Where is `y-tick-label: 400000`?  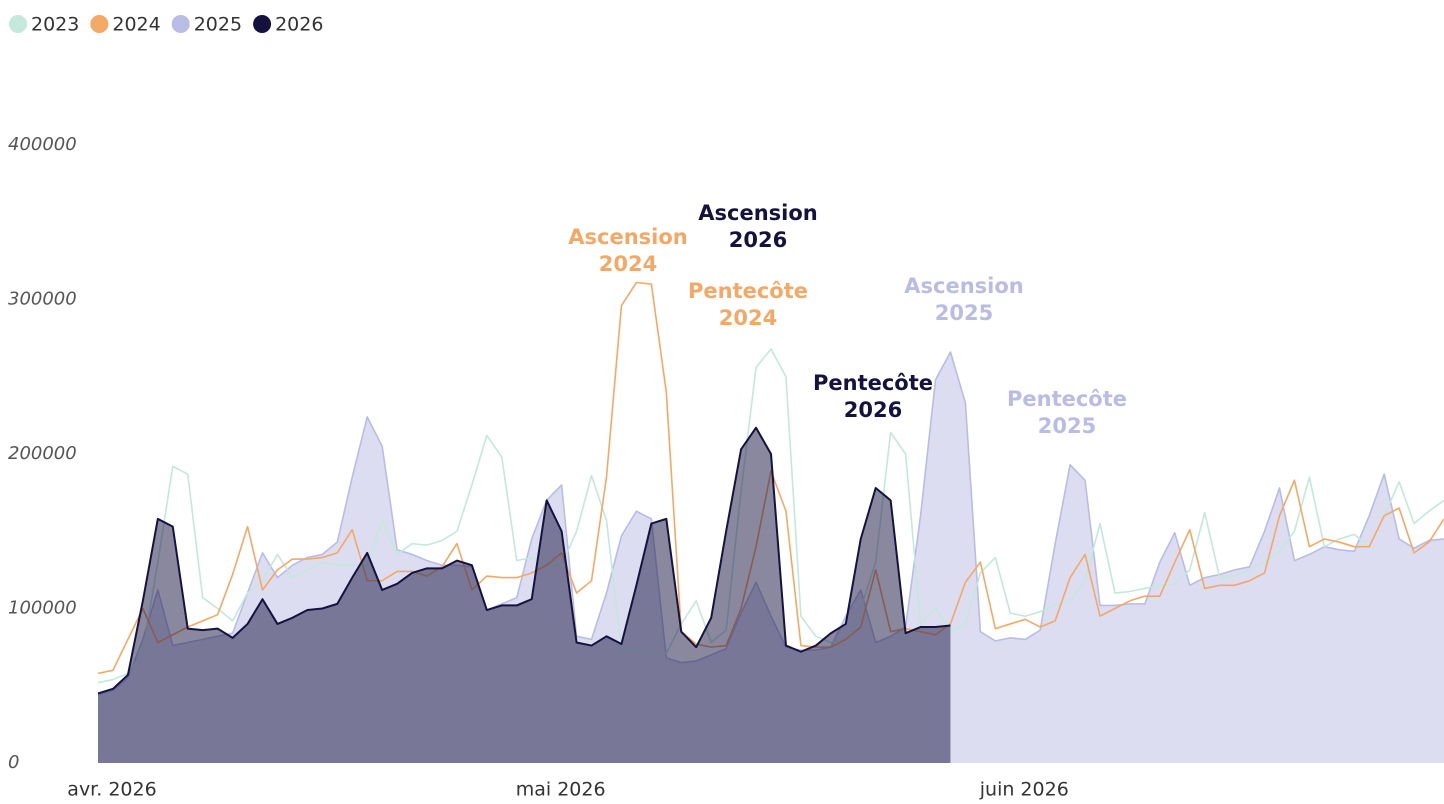
y-tick-label: 400000 is located at coordinates (42, 144).